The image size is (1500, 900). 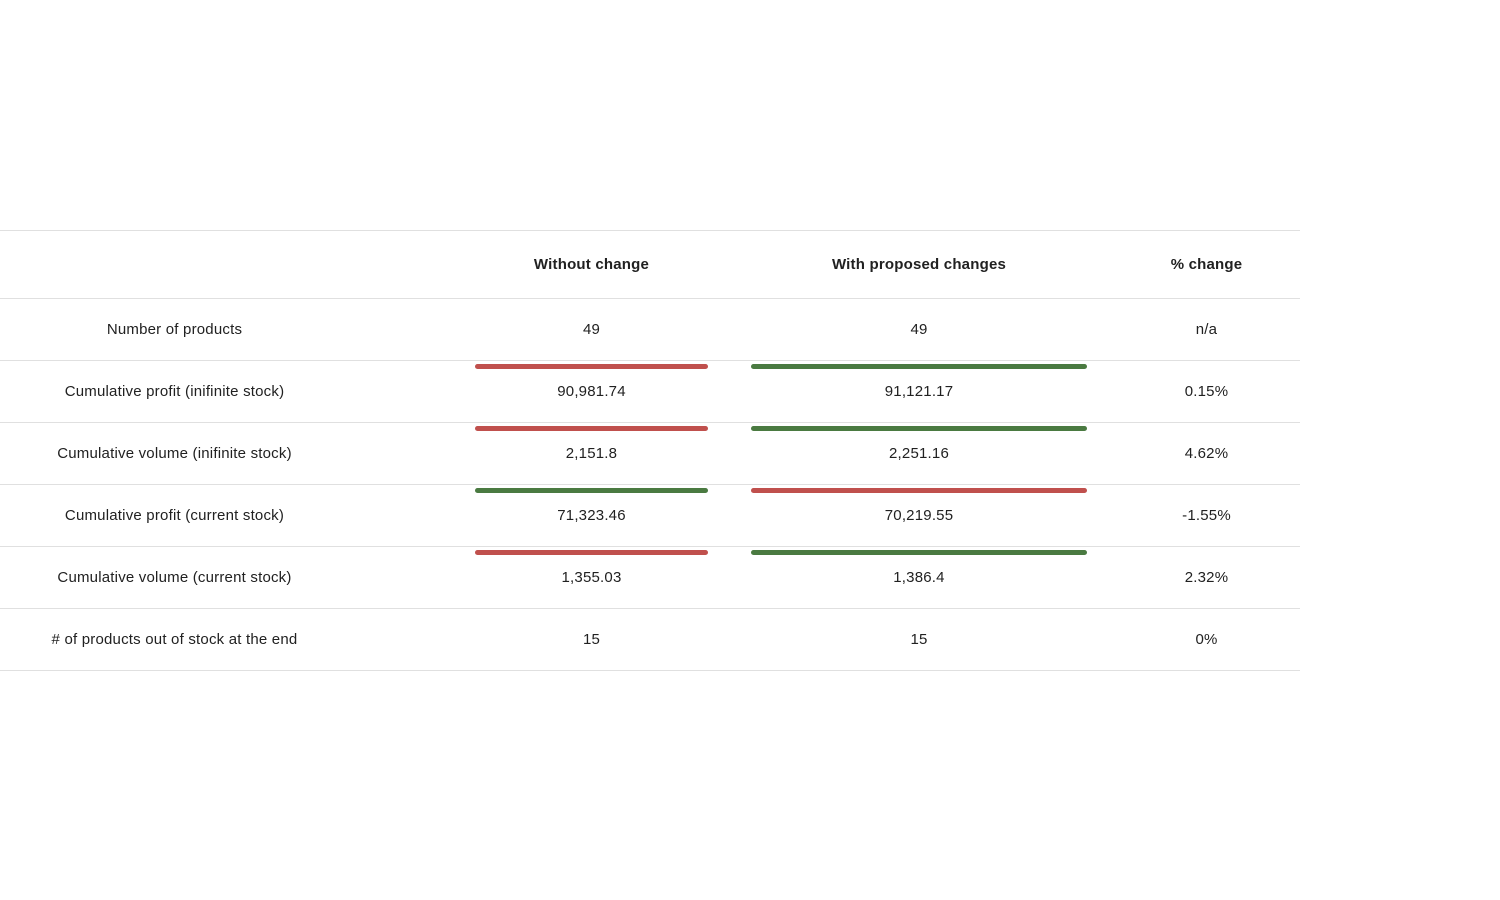 I want to click on with-changes-value: 70,219.55, so click(x=919, y=515).